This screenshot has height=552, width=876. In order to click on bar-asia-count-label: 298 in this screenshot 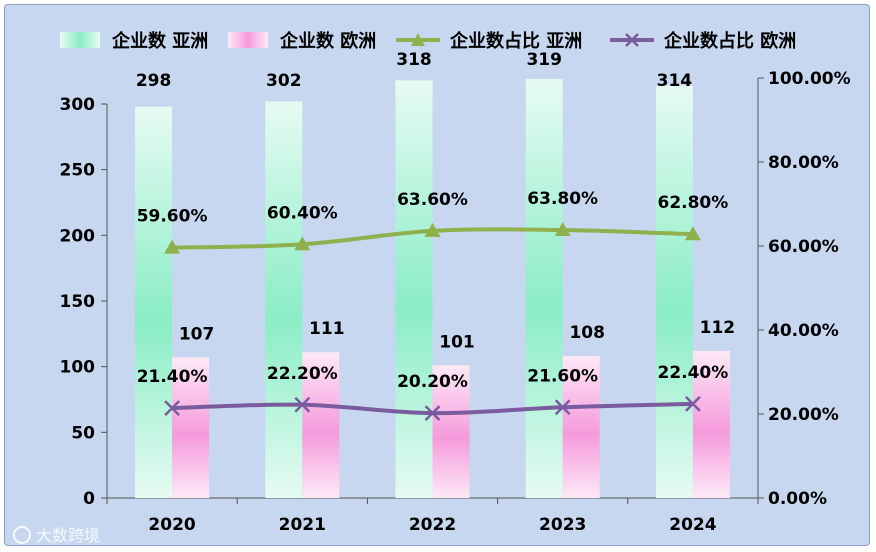, I will do `click(154, 81)`.